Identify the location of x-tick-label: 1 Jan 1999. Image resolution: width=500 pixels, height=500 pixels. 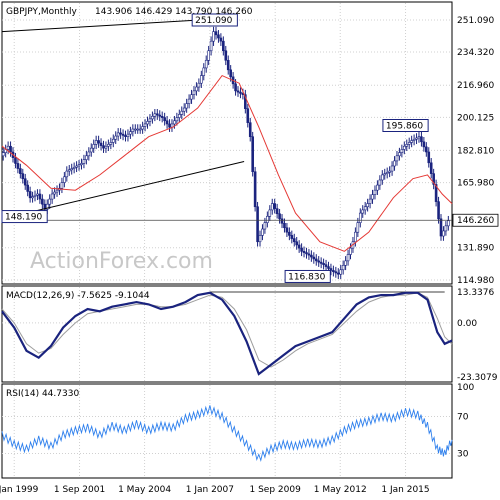
(19, 490).